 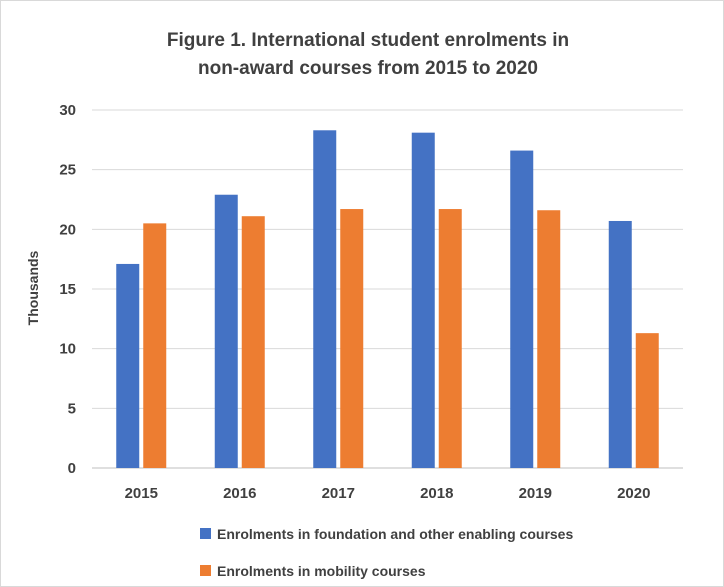 What do you see at coordinates (67, 229) in the screenshot?
I see `y-tick-label: 20` at bounding box center [67, 229].